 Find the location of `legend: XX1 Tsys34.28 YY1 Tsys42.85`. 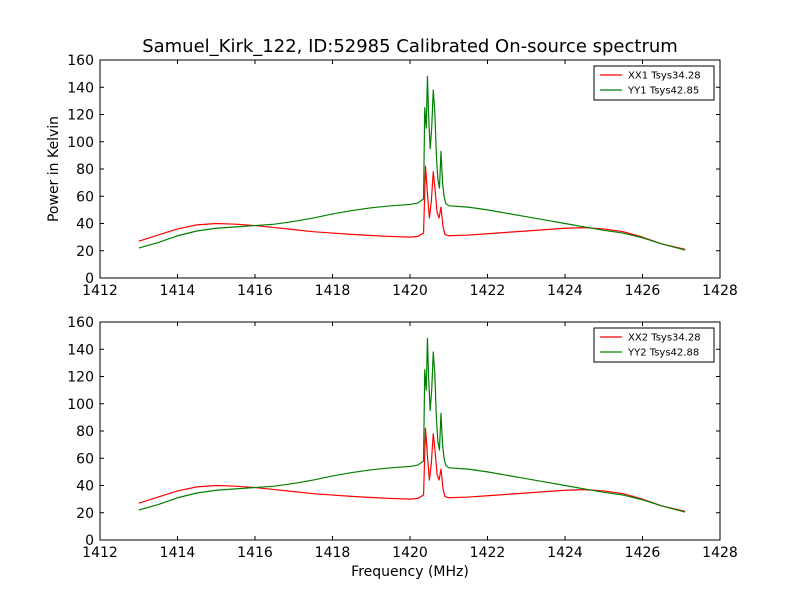

legend: XX1 Tsys34.28 YY1 Tsys42.85 is located at coordinates (654, 83).